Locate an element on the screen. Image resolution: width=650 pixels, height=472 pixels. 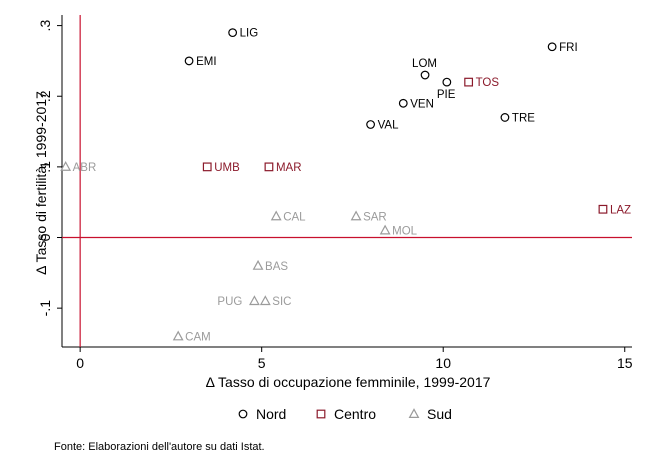
legend-marker-nord is located at coordinates (243, 414).